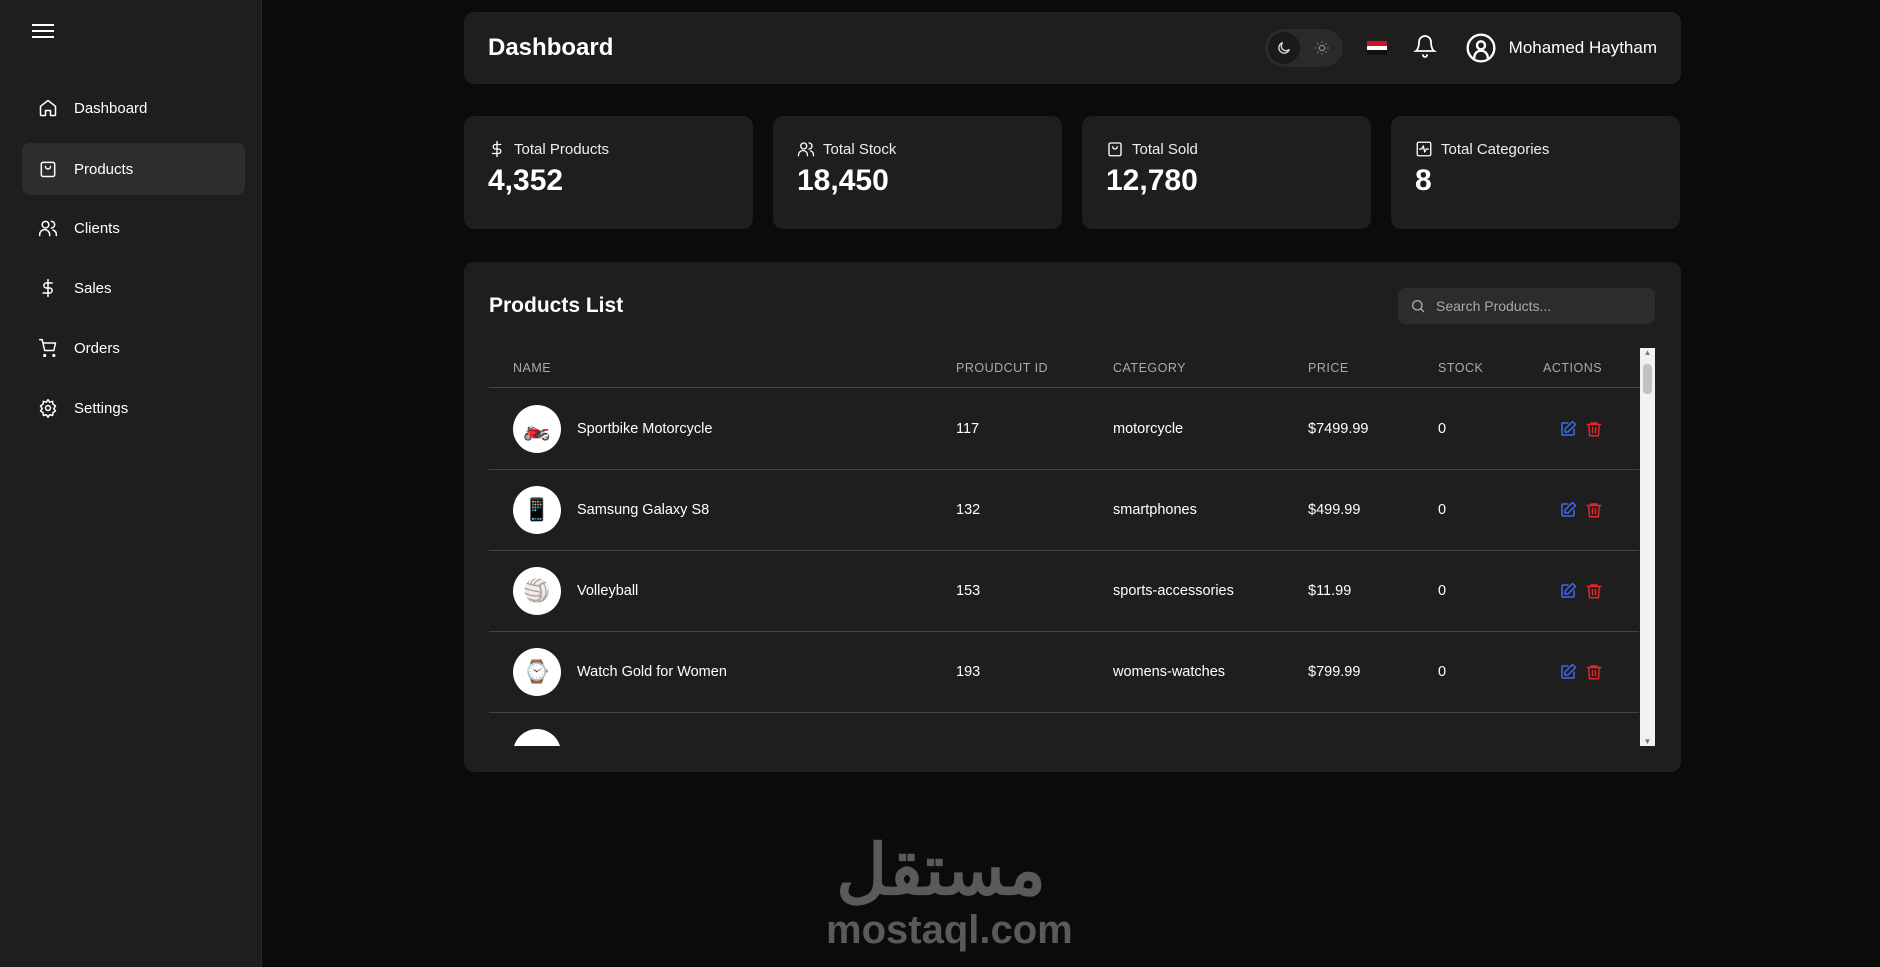 This screenshot has width=1880, height=967. I want to click on sidebar-item-clients: Clients, so click(133, 228).